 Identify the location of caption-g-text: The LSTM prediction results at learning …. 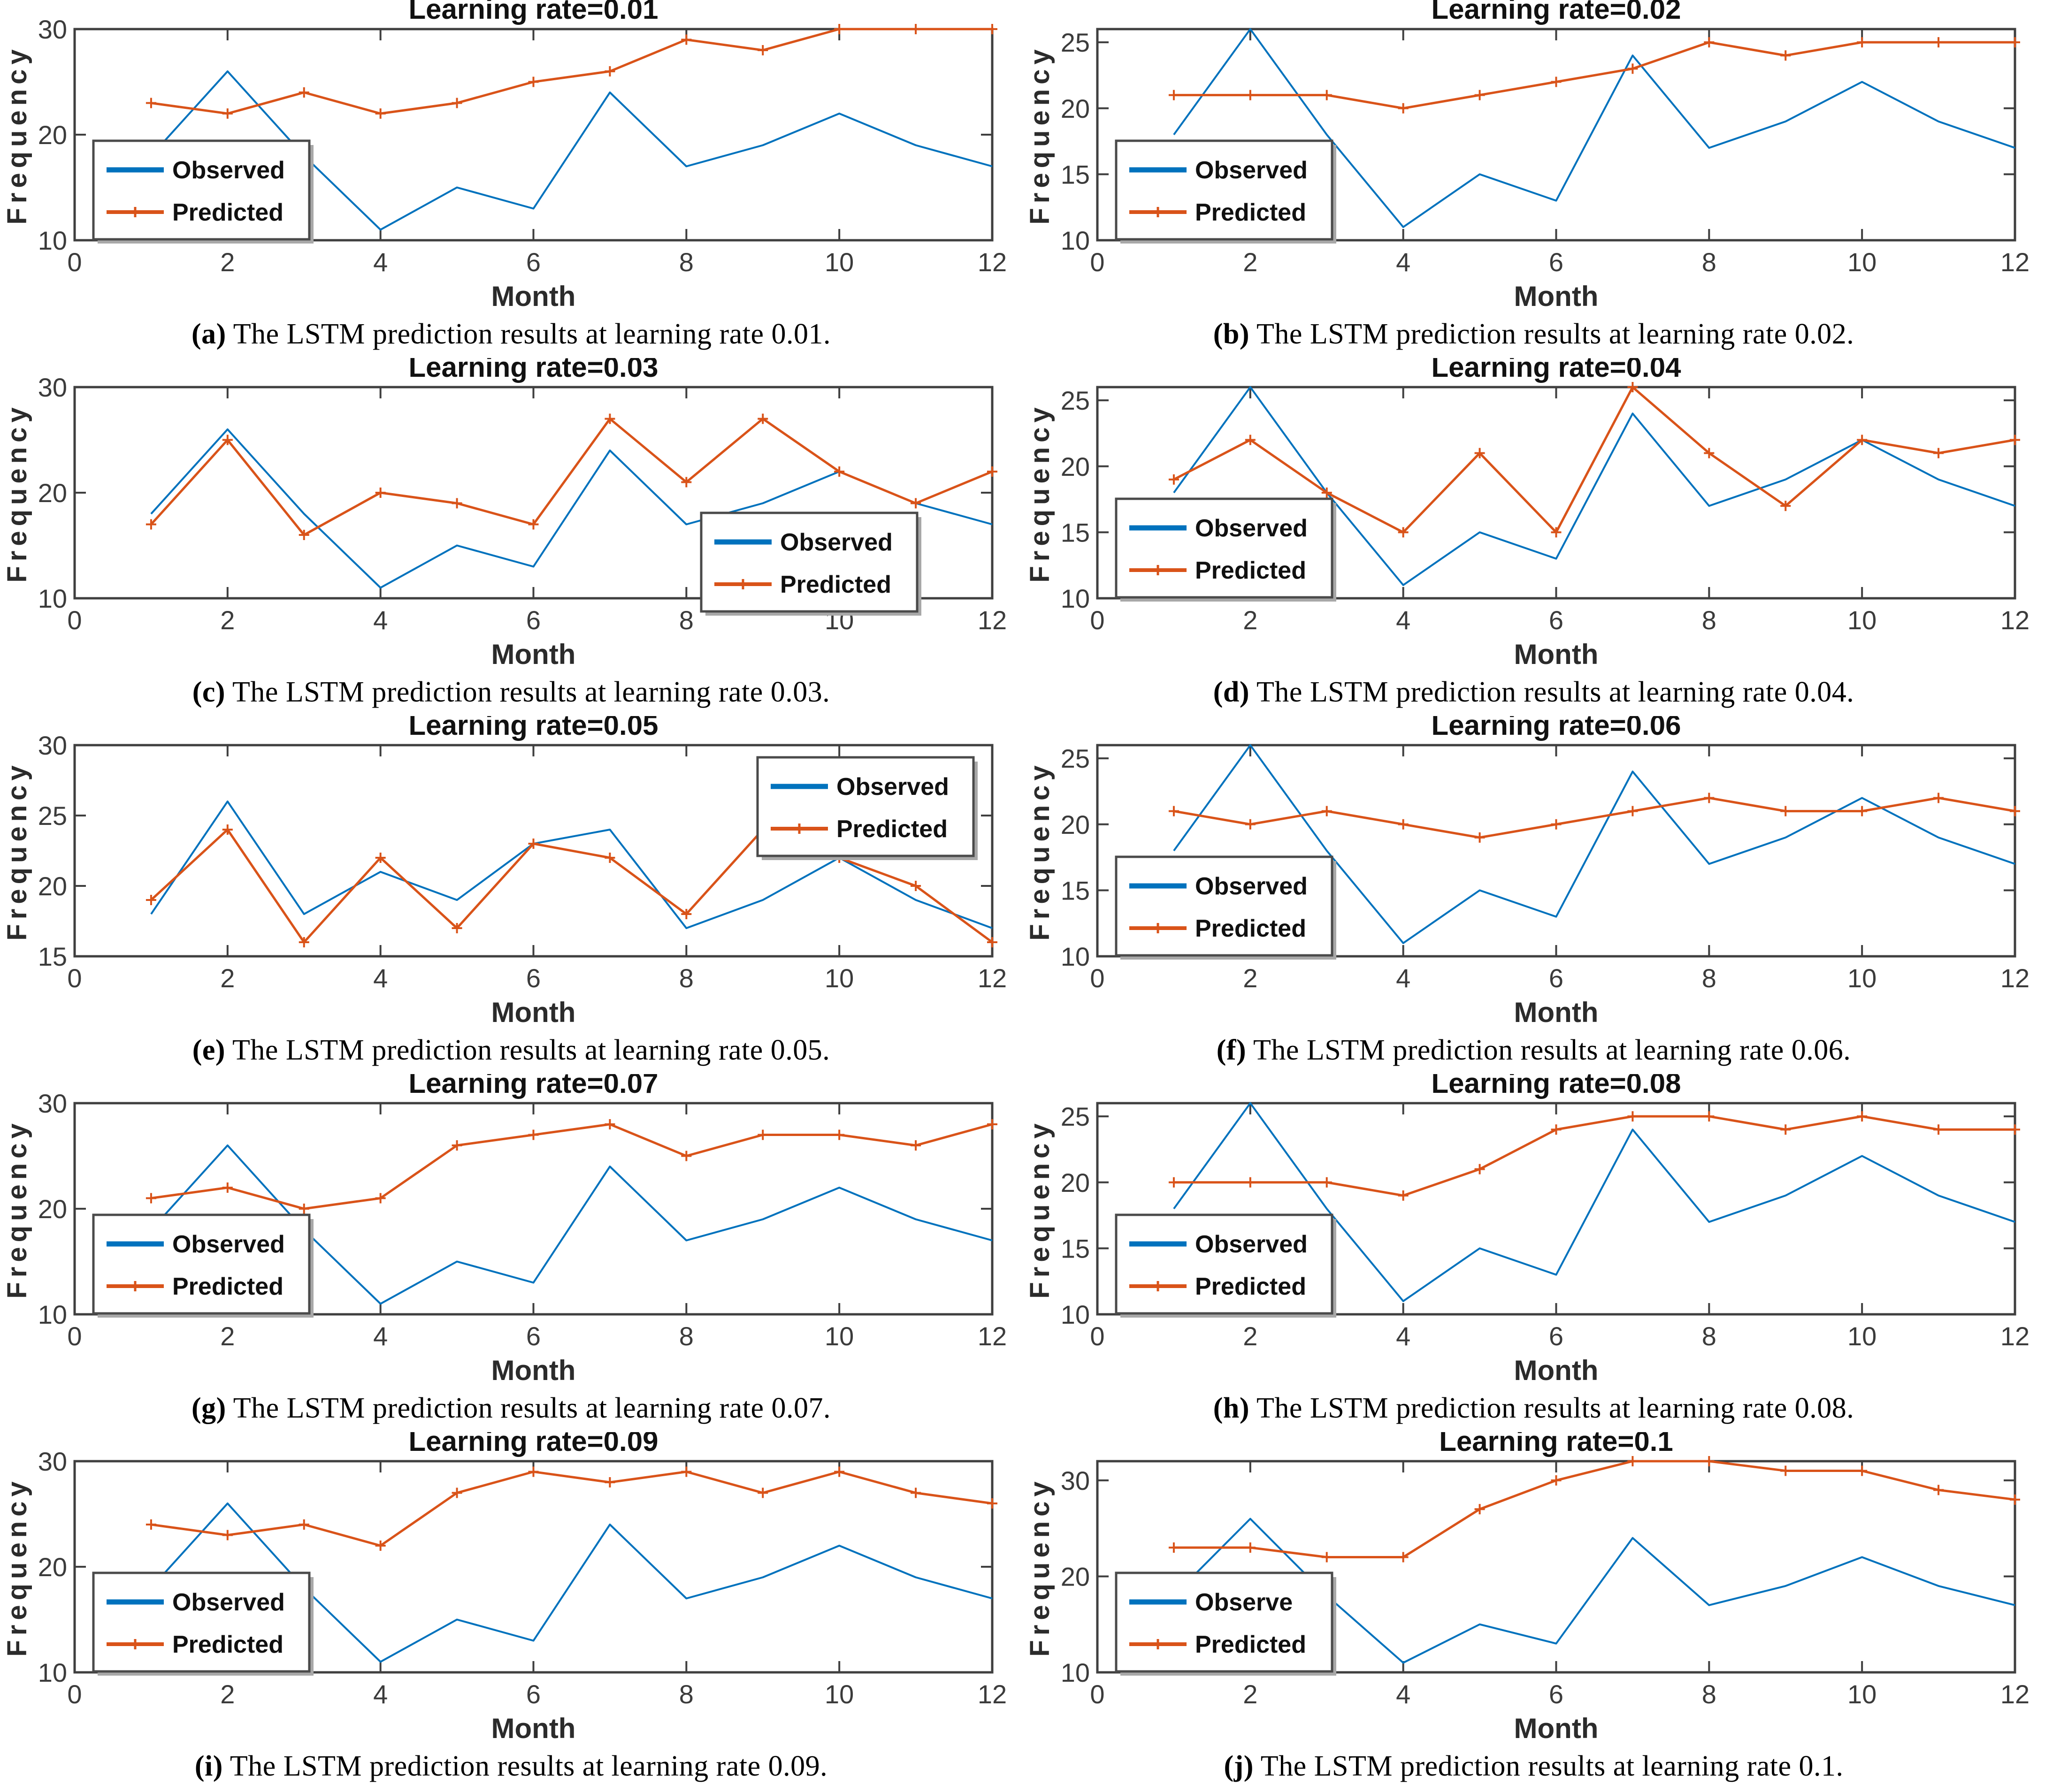
(529, 1408).